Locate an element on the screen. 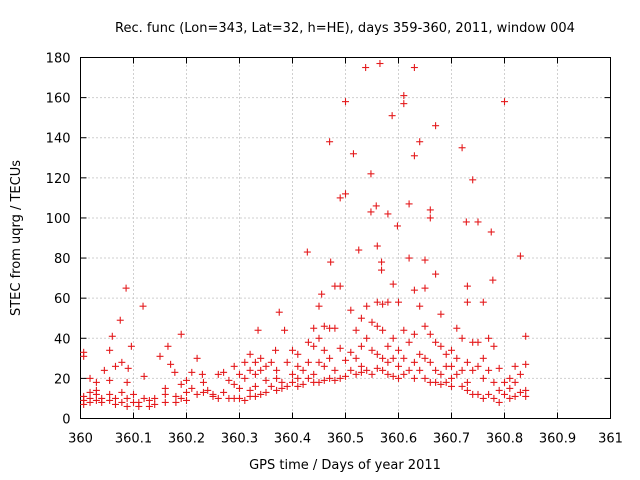 This screenshot has width=640, height=480. y-tick-label: 80 is located at coordinates (62, 259).